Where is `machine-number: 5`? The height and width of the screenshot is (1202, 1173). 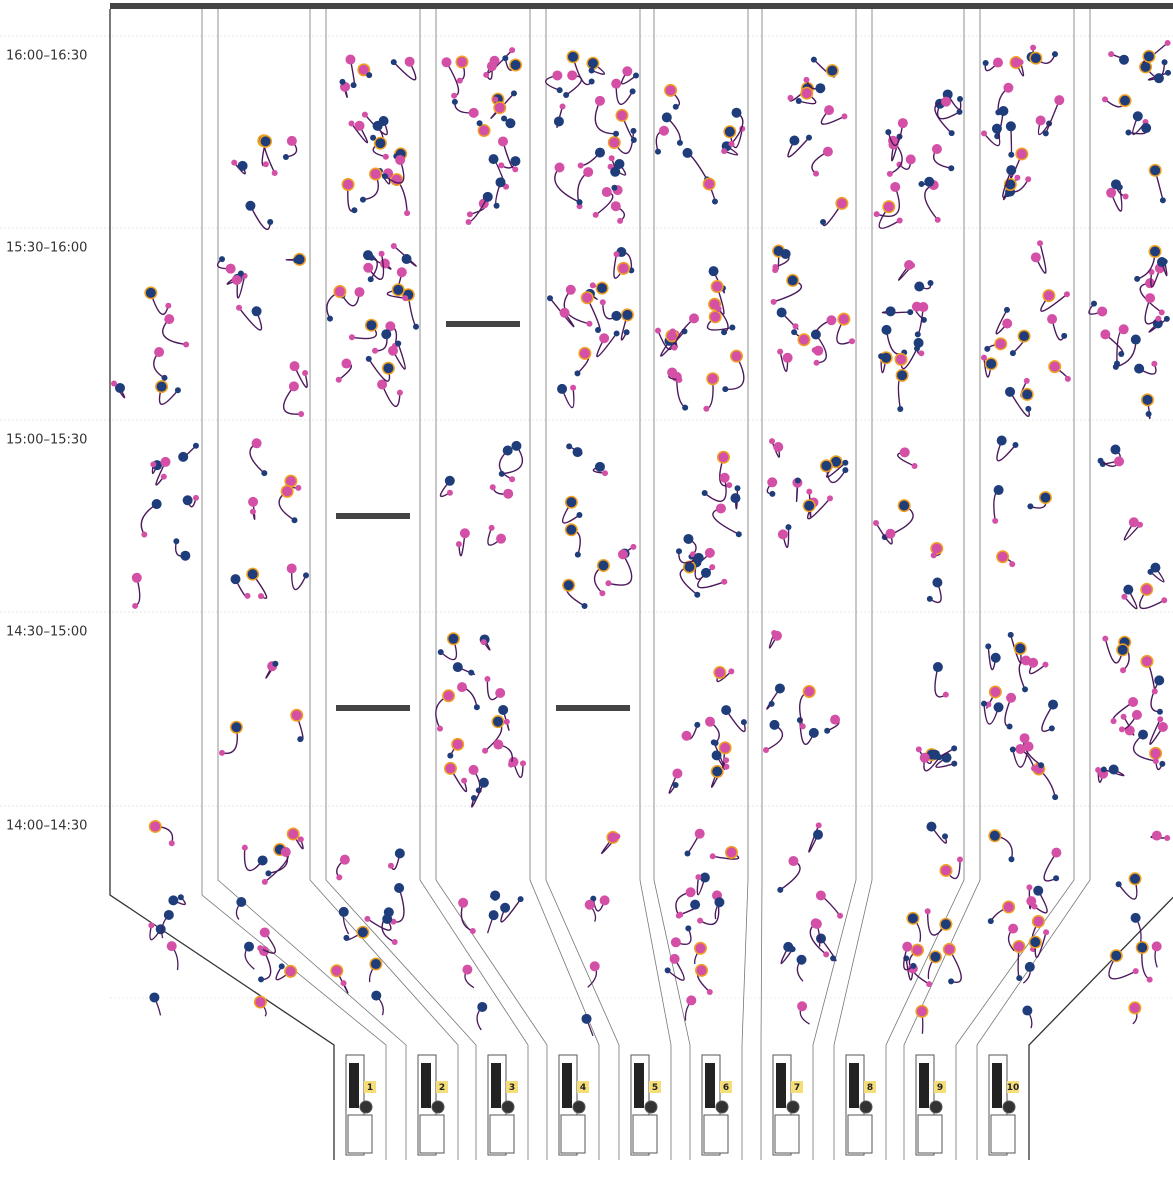
machine-number: 5 is located at coordinates (655, 1088).